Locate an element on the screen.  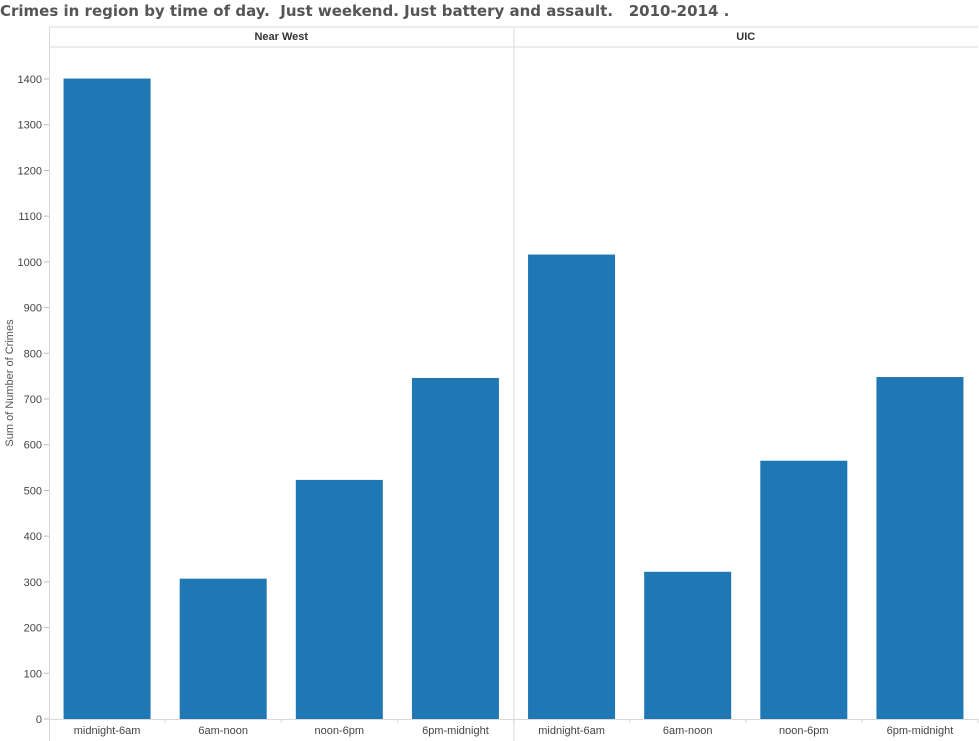
y-tick-label: 1300 is located at coordinates (30, 126).